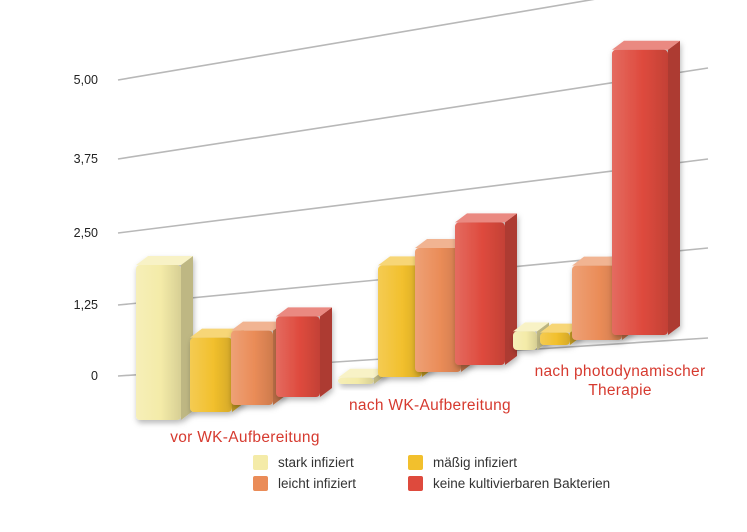 The height and width of the screenshot is (532, 747). I want to click on y-tick-label: 3,75, so click(86, 159).